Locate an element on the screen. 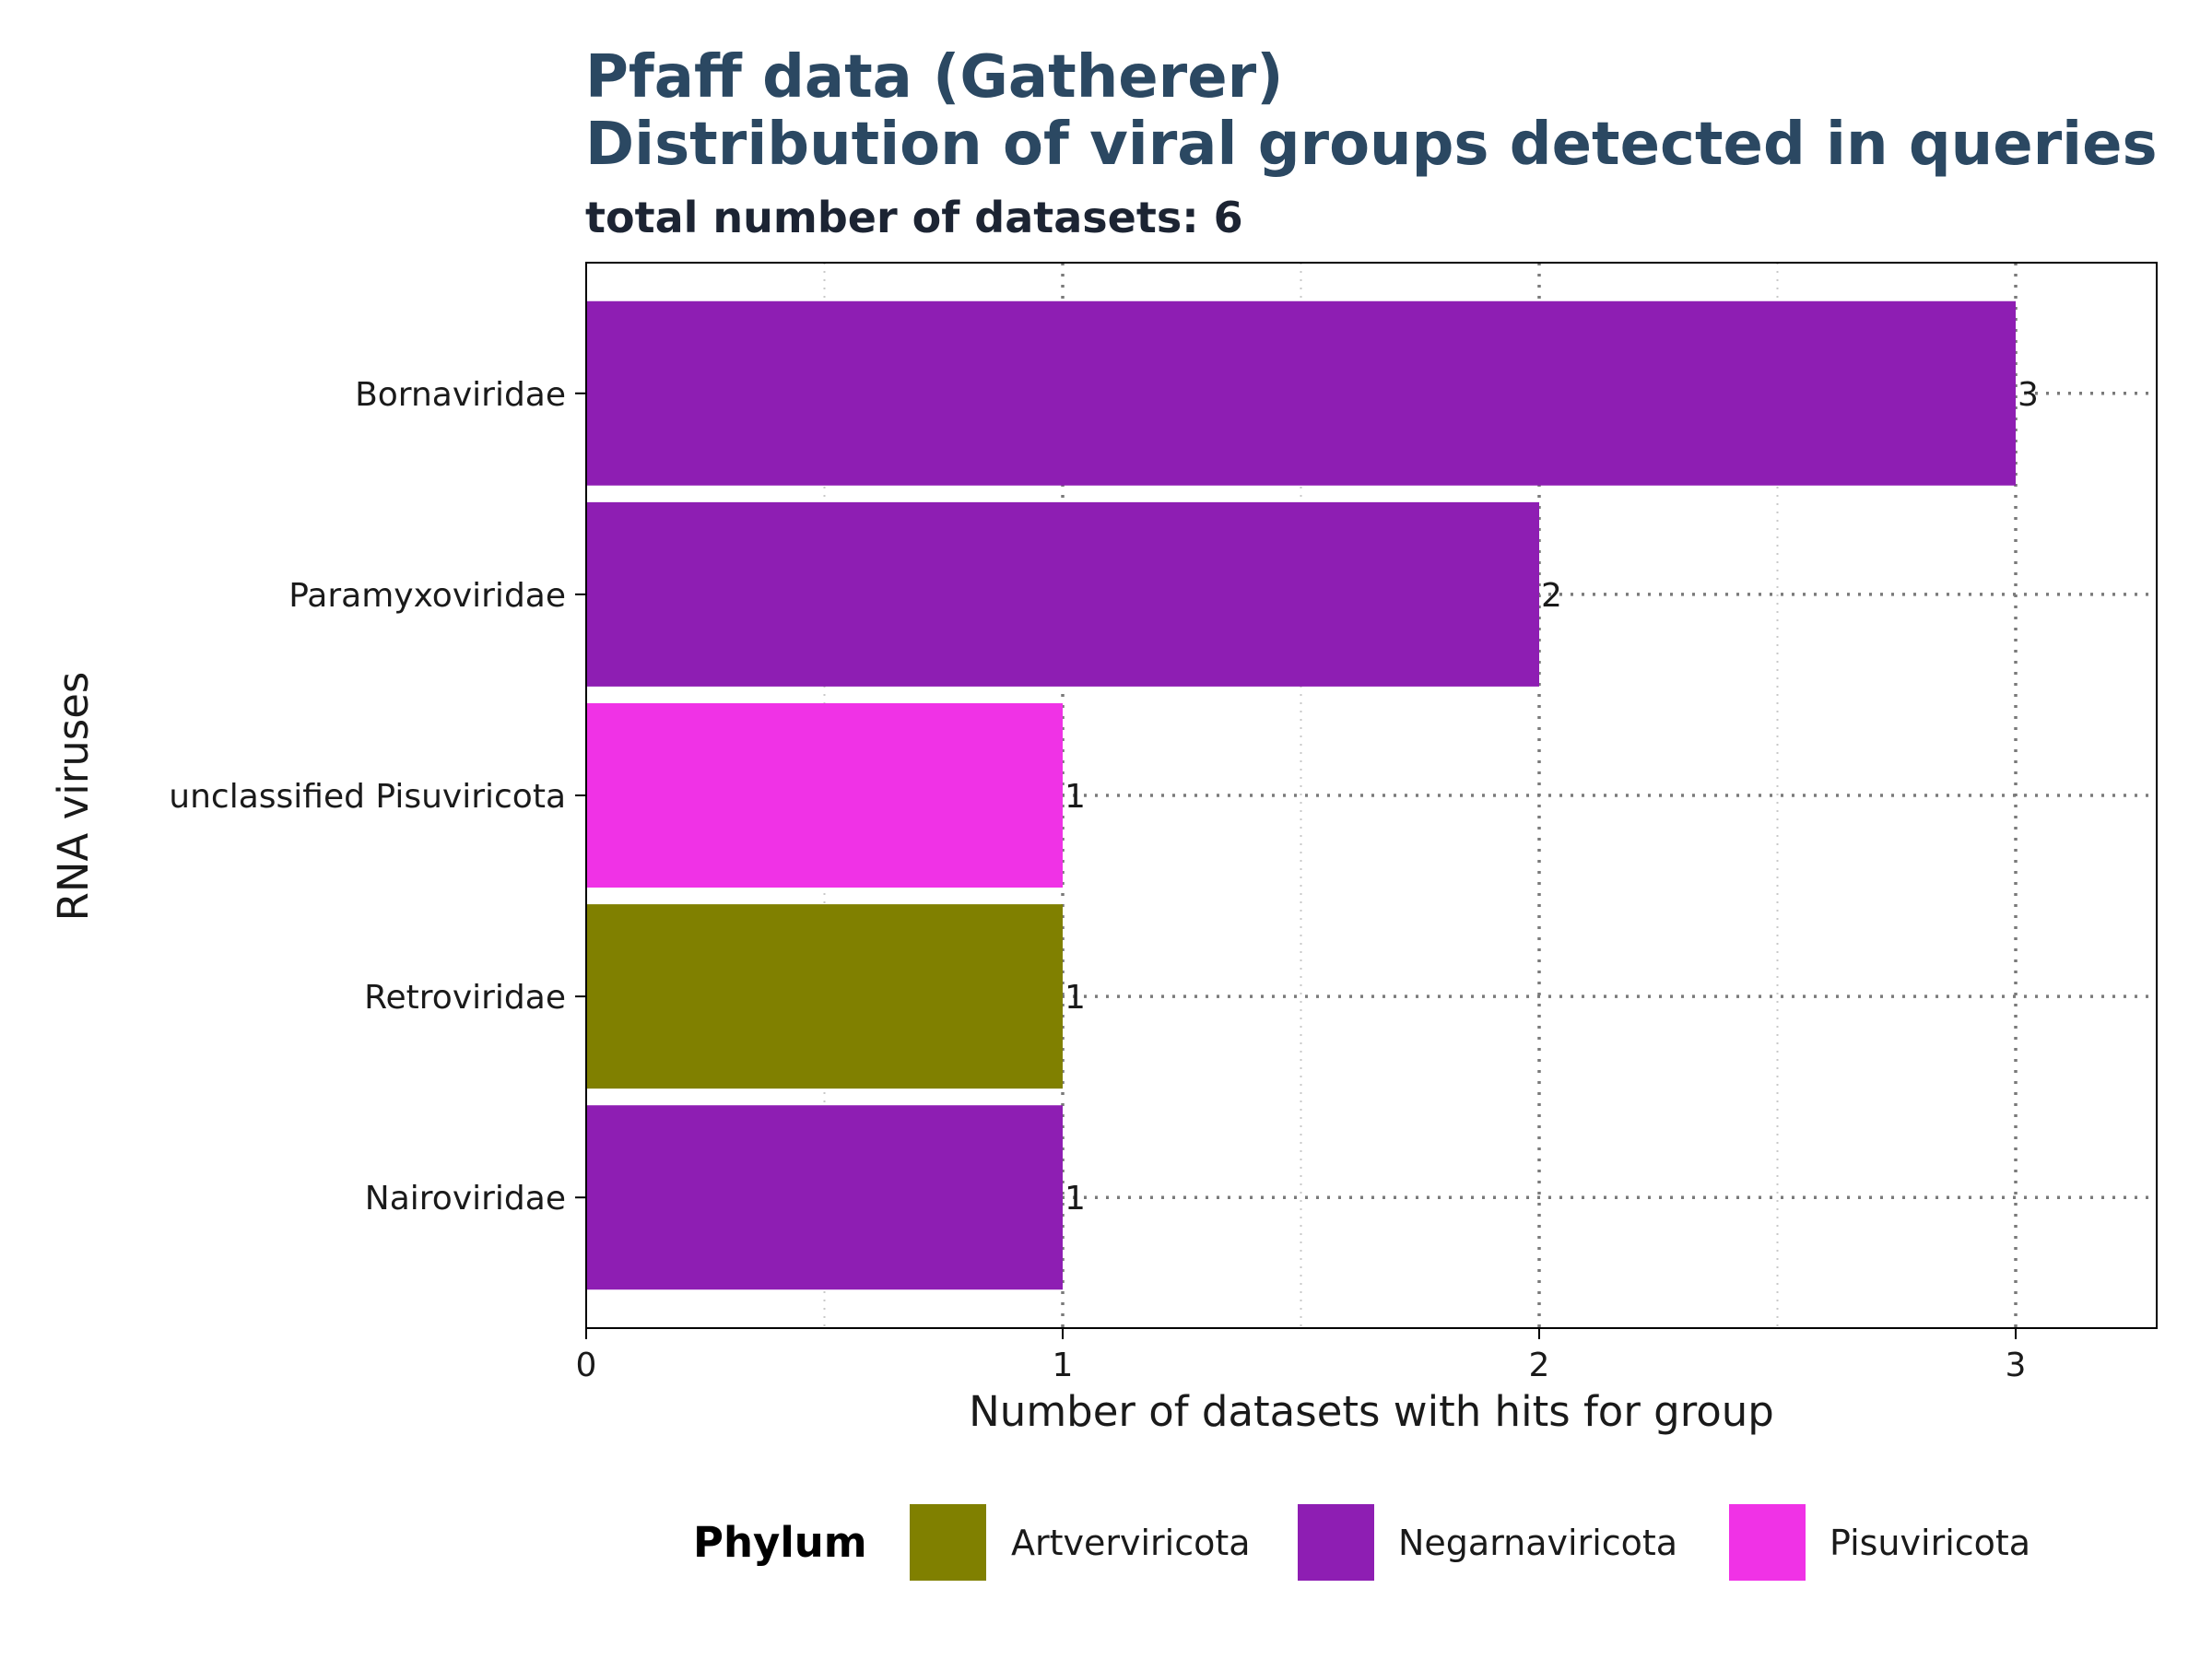 The height and width of the screenshot is (1659, 2212). legend-label: Negarnaviricota is located at coordinates (1537, 1543).